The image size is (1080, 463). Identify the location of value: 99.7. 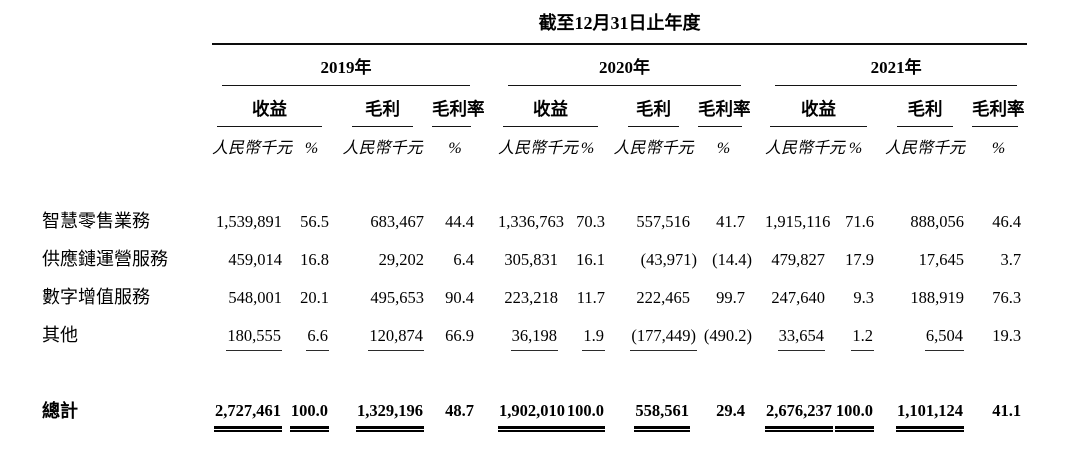
(730, 297).